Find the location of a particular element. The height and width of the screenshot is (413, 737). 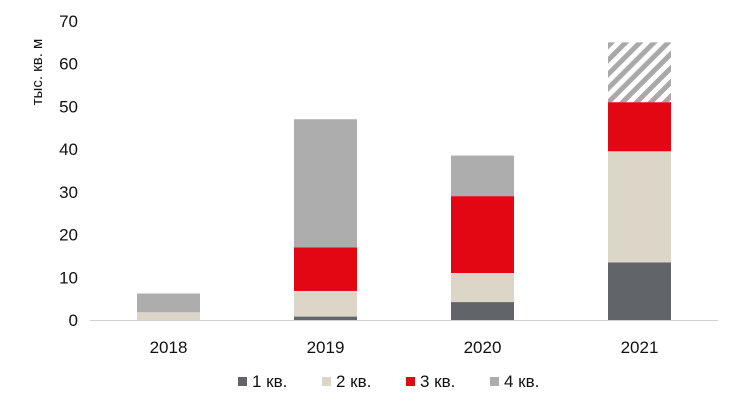

legend: 1 кв. 2 кв. 3 кв. 4 кв. is located at coordinates (388, 381).